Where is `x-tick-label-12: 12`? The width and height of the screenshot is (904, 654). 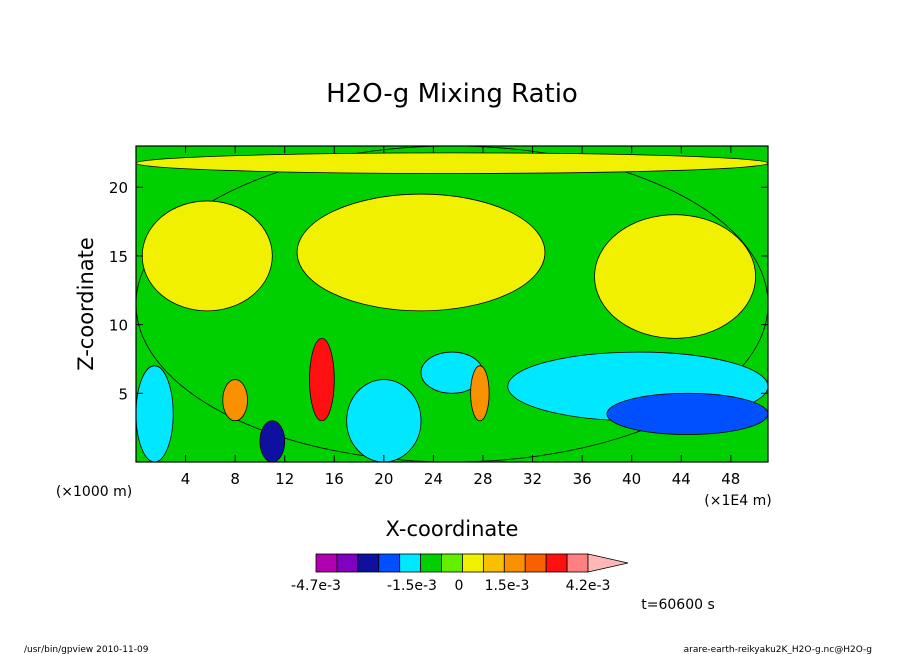 x-tick-label-12: 12 is located at coordinates (284, 479).